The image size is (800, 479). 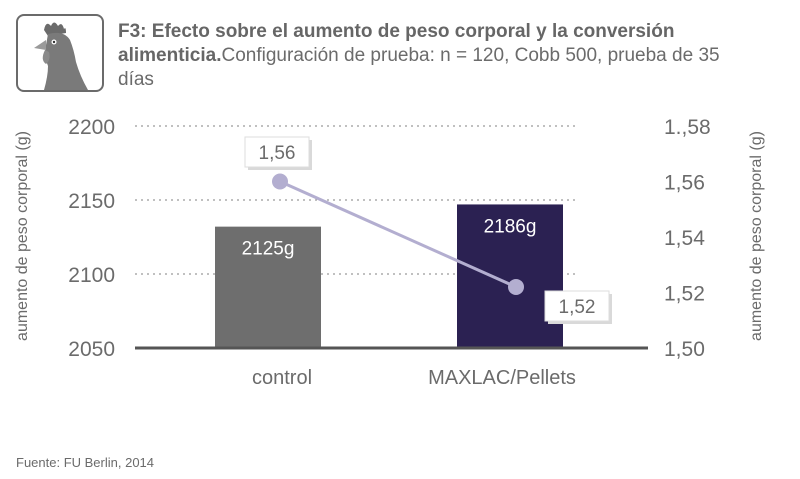 I want to click on left-axis-title: aumento de peso corporal (g), so click(x=22, y=236).